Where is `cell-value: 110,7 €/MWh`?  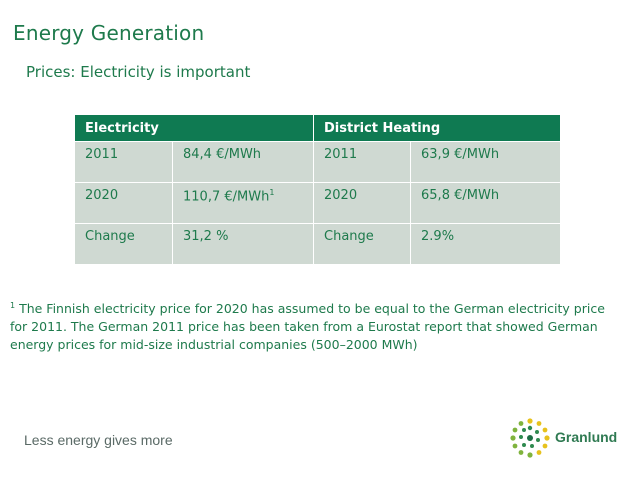
cell-value: 110,7 €/MWh is located at coordinates (226, 197).